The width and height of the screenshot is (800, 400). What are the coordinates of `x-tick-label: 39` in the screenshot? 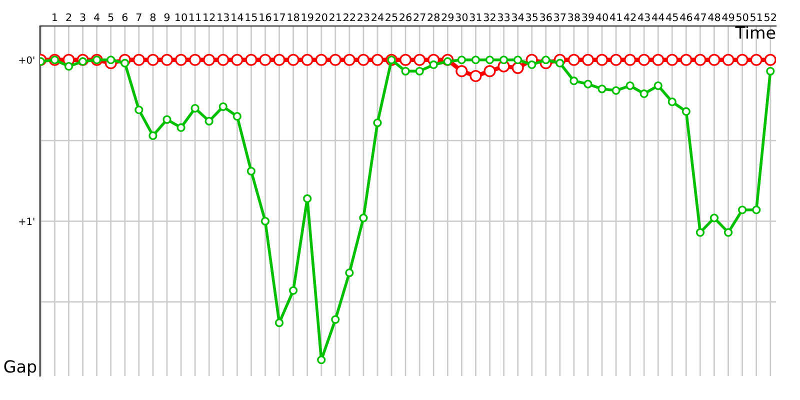 It's located at (588, 17).